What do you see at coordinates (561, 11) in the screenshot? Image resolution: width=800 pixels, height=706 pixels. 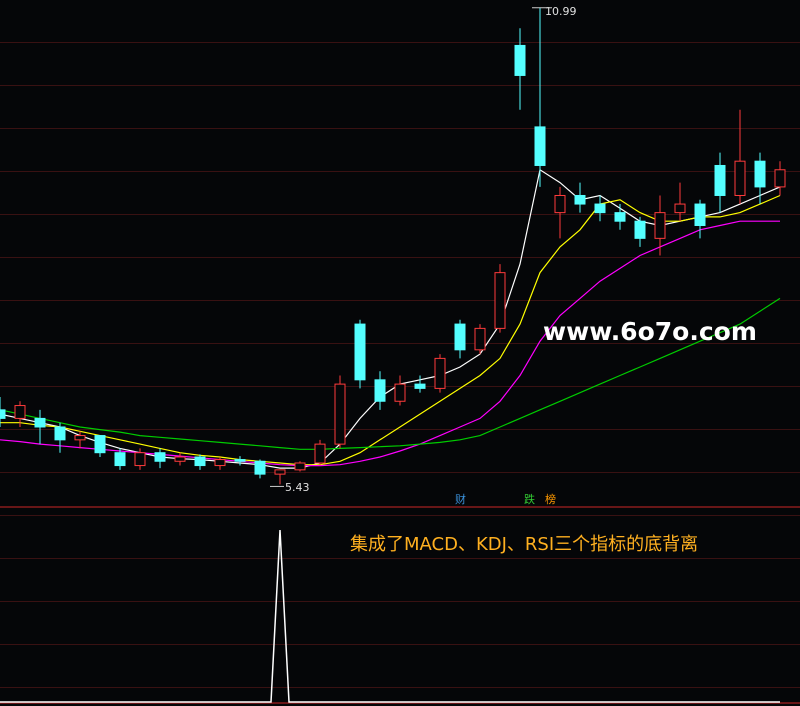 I see `max-price-label: 10.99` at bounding box center [561, 11].